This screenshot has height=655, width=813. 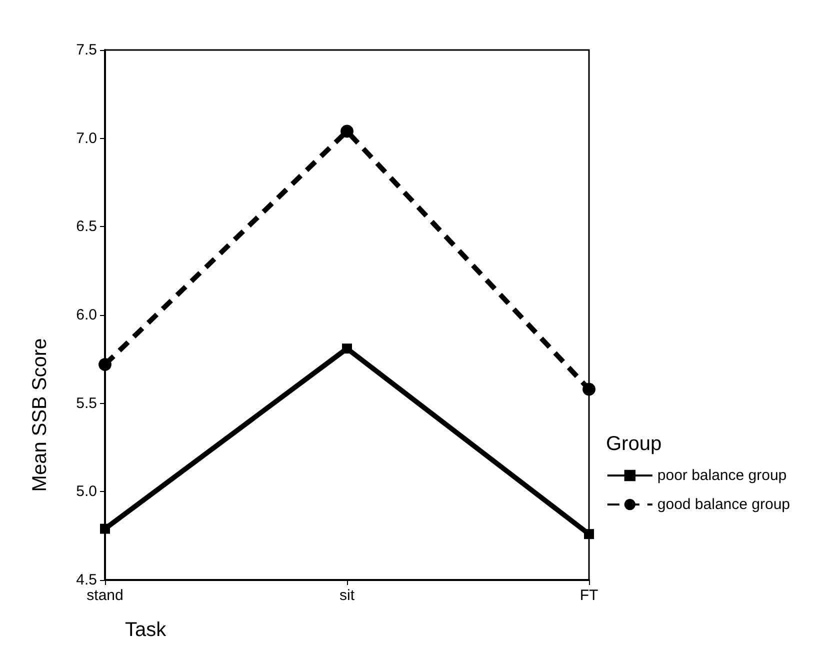 What do you see at coordinates (40, 415) in the screenshot?
I see `y-axis-title: Mean SSB Score` at bounding box center [40, 415].